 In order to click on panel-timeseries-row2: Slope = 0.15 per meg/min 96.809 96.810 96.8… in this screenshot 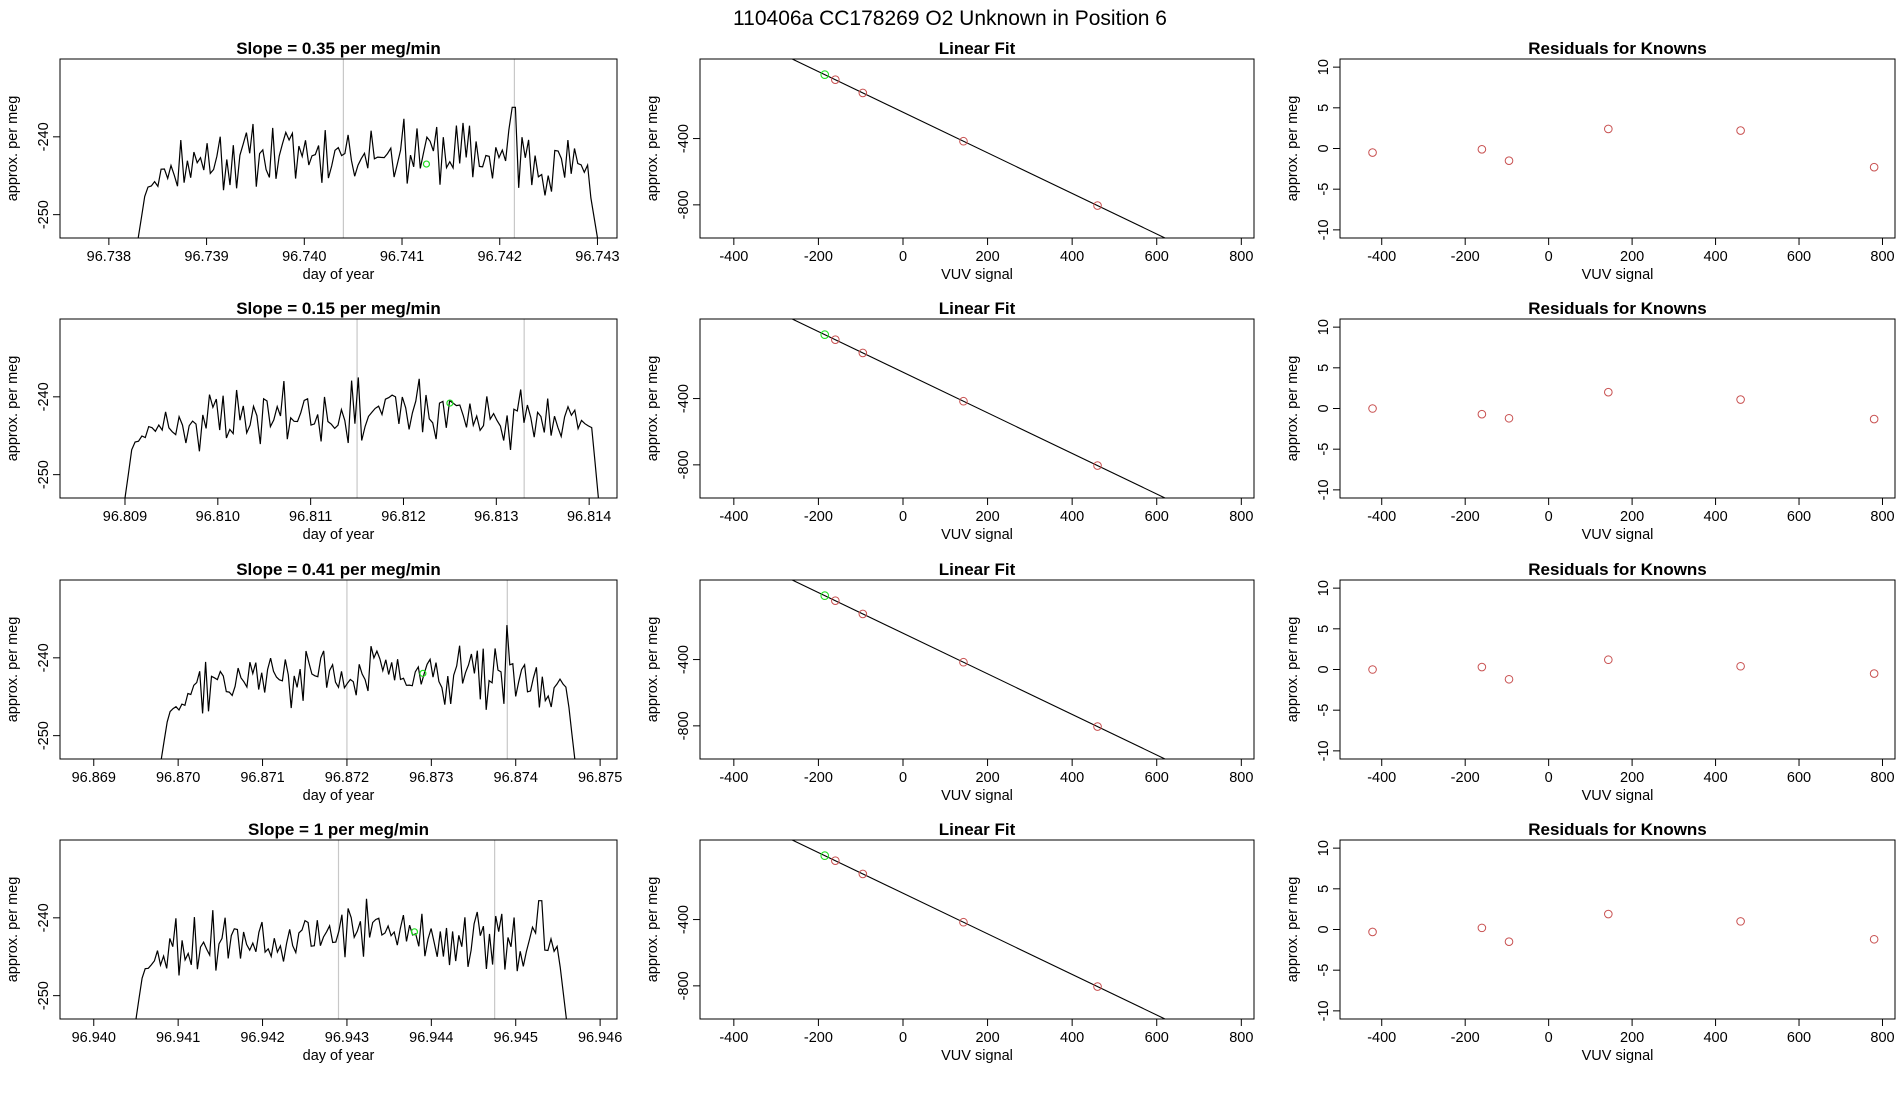, I will do `click(311, 421)`.